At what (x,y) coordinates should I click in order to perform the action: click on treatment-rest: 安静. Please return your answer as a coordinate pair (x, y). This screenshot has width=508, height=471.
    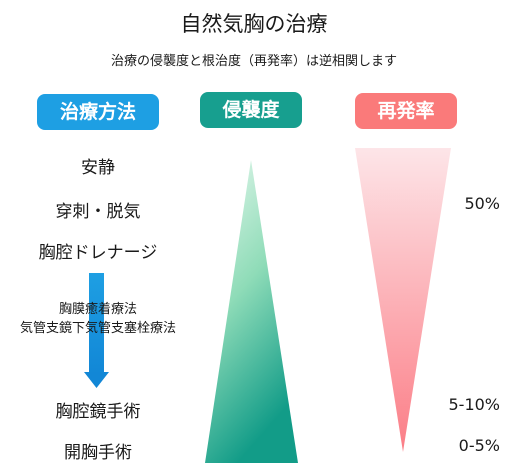
    Looking at the image, I should click on (98, 168).